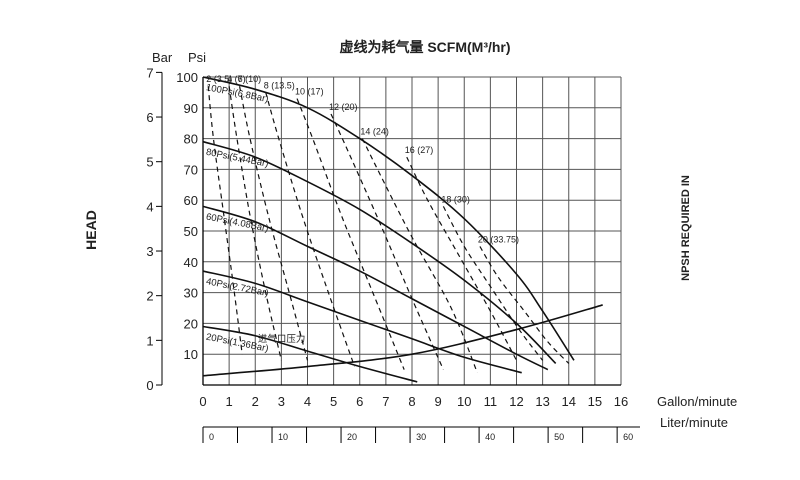 The width and height of the screenshot is (800, 480). Describe the element at coordinates (694, 422) in the screenshot. I see `lpm-unit-label: Liter/minute` at that location.